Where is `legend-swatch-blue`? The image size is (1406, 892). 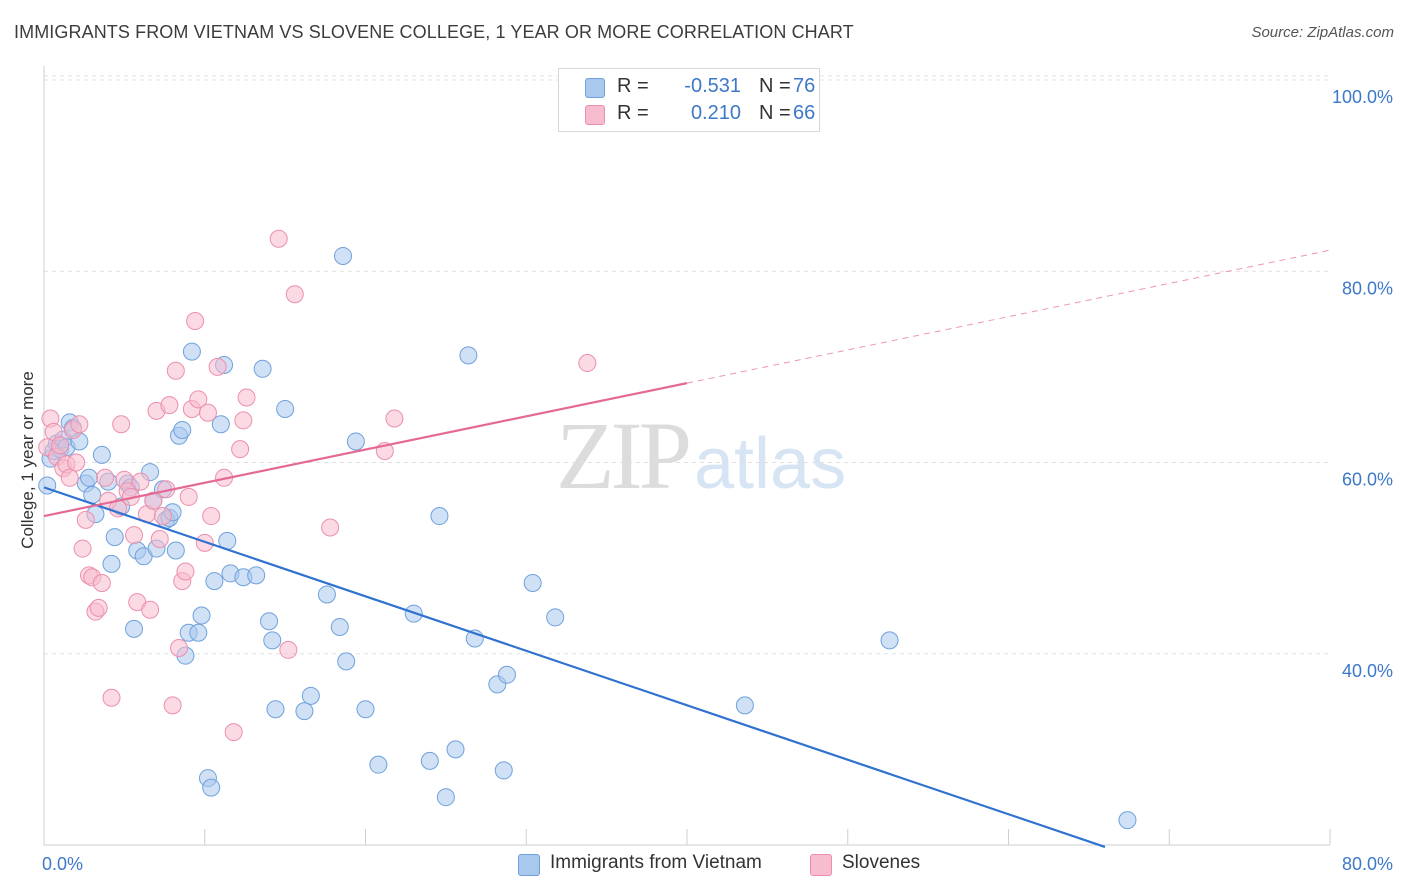
legend-swatch-blue is located at coordinates (595, 88).